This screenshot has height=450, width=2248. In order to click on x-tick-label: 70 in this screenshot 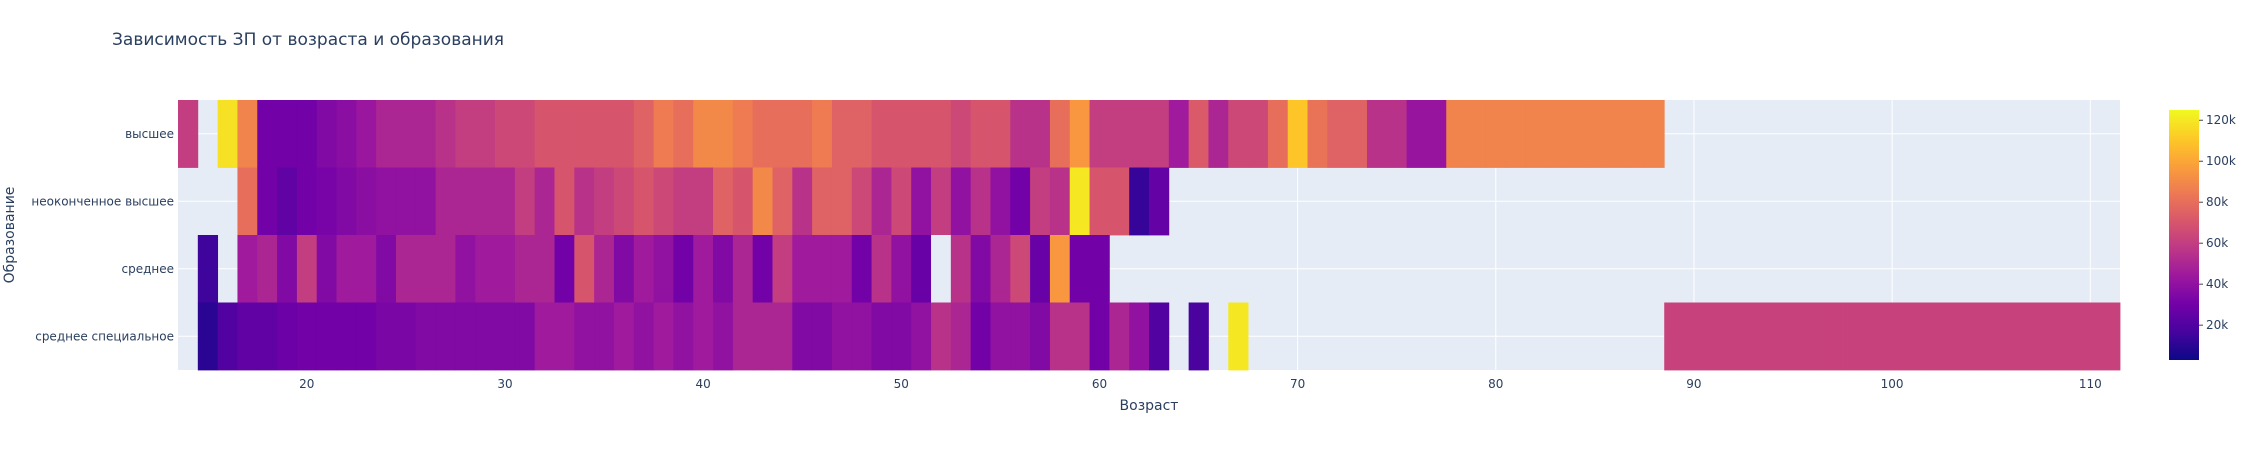, I will do `click(1297, 384)`.